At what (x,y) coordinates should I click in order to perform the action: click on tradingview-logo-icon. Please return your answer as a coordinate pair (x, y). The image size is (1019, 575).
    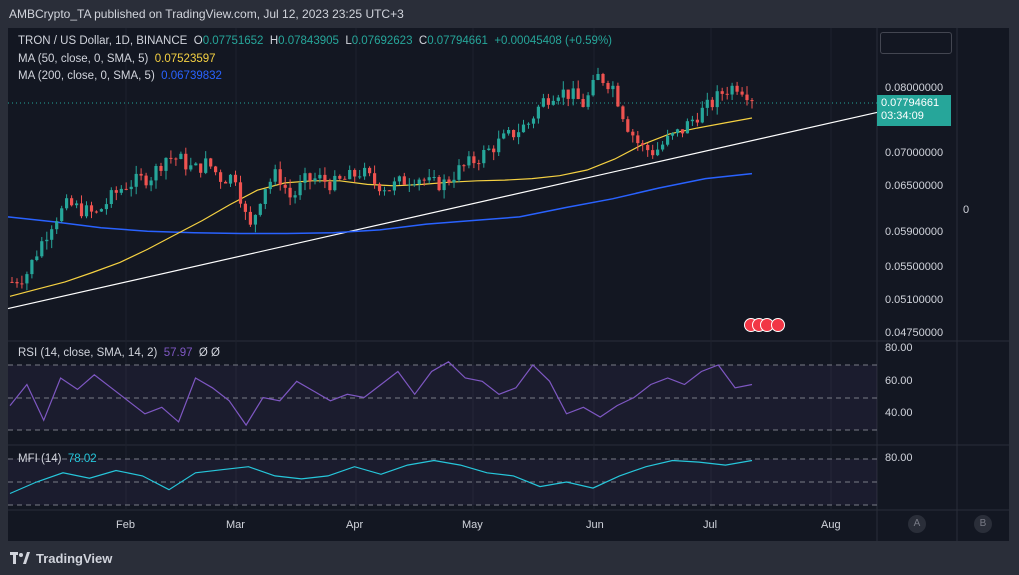
    Looking at the image, I should click on (20, 558).